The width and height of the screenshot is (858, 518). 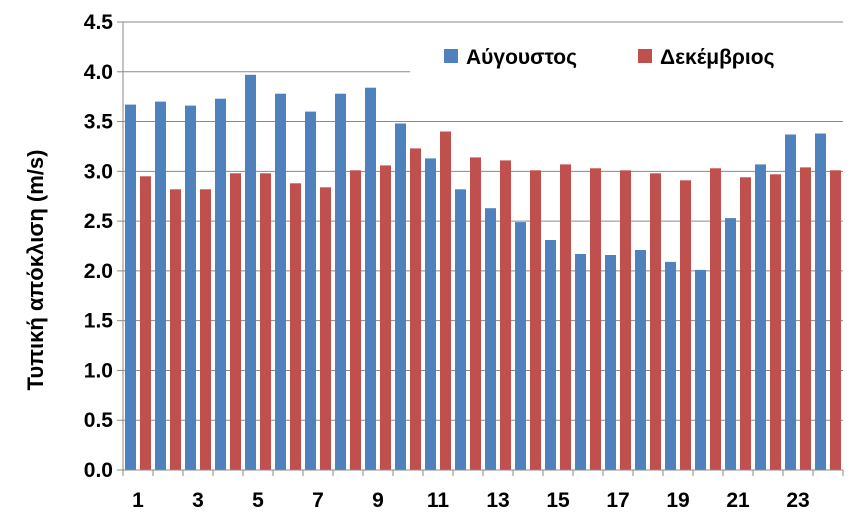 I want to click on x-tick-label: 13, so click(x=497, y=500).